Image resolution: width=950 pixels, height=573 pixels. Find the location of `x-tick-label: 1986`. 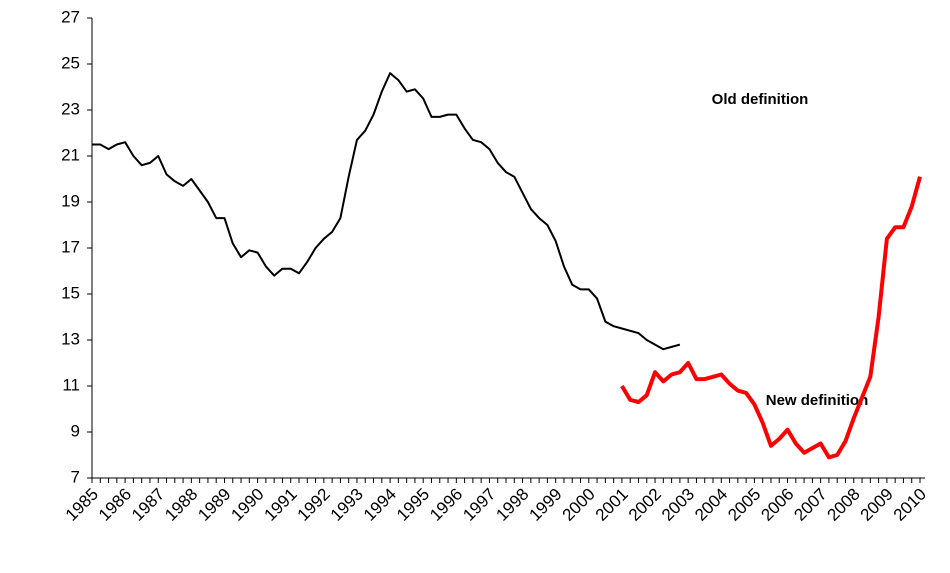

x-tick-label: 1986 is located at coordinates (115, 505).